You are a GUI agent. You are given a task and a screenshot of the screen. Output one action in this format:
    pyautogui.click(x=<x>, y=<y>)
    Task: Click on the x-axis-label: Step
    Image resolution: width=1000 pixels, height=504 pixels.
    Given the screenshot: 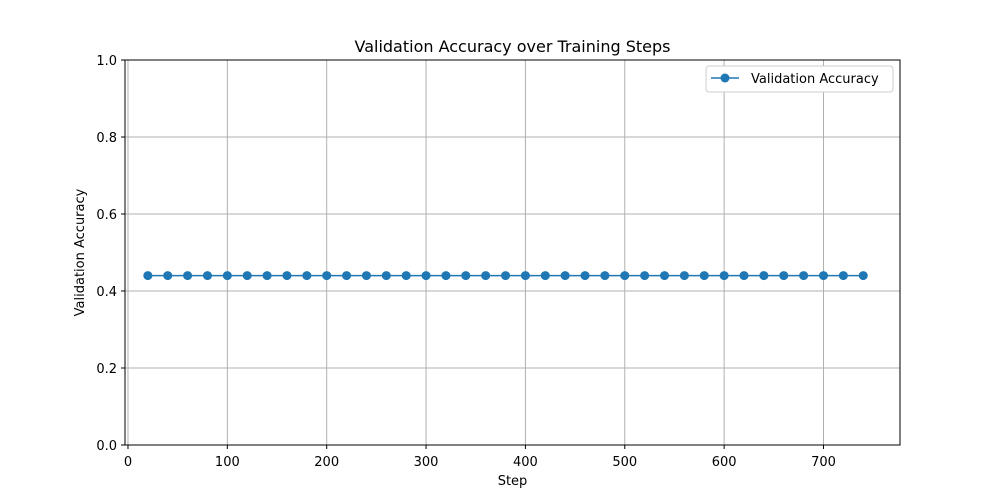 What is the action you would take?
    pyautogui.click(x=513, y=481)
    